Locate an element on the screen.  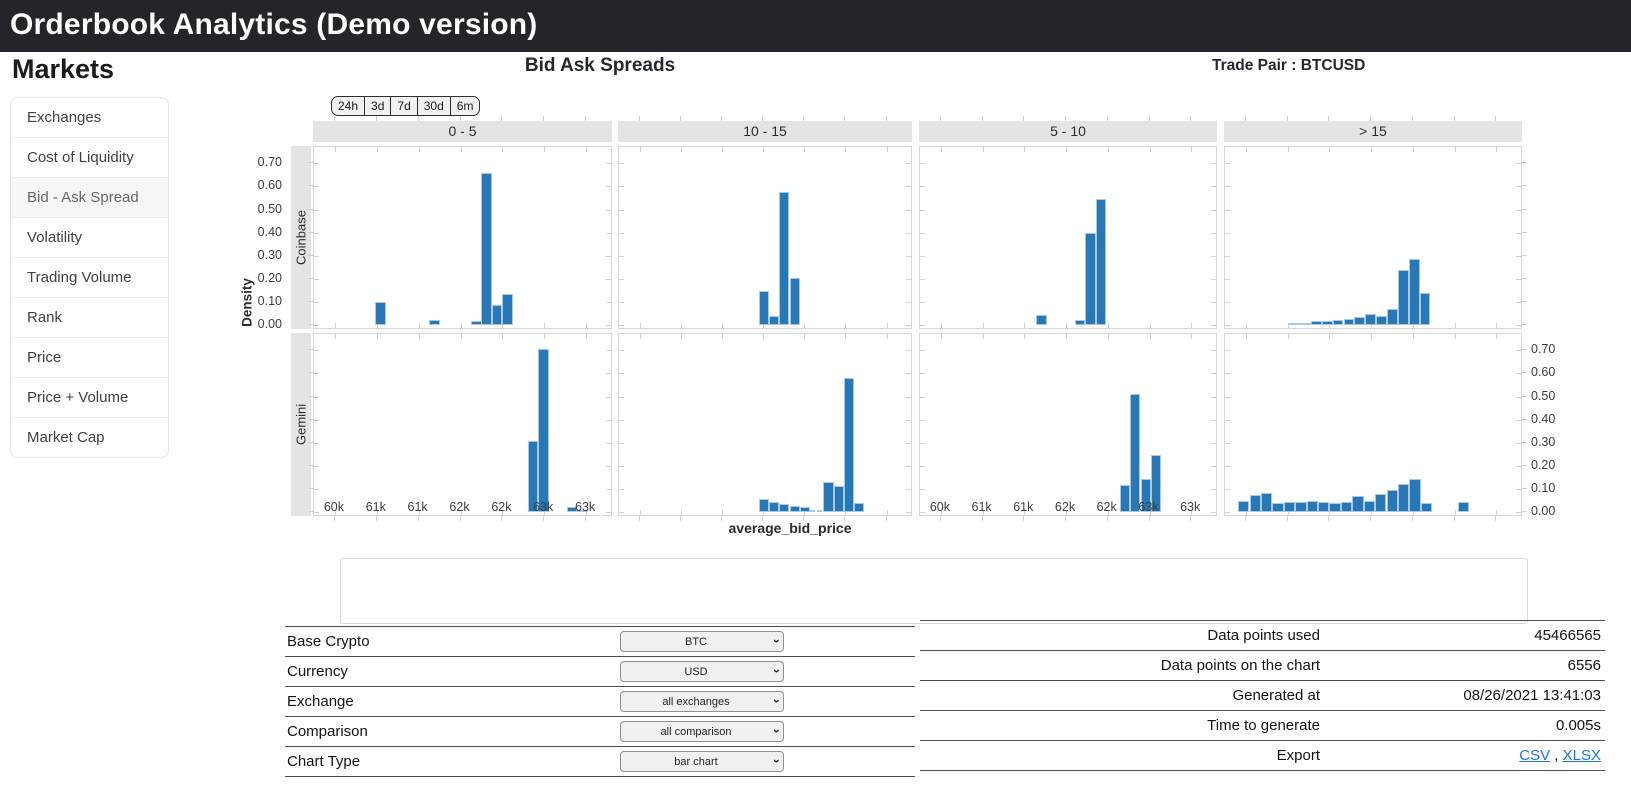
control-row-comparison: Comparison all comparison › is located at coordinates (600, 732).